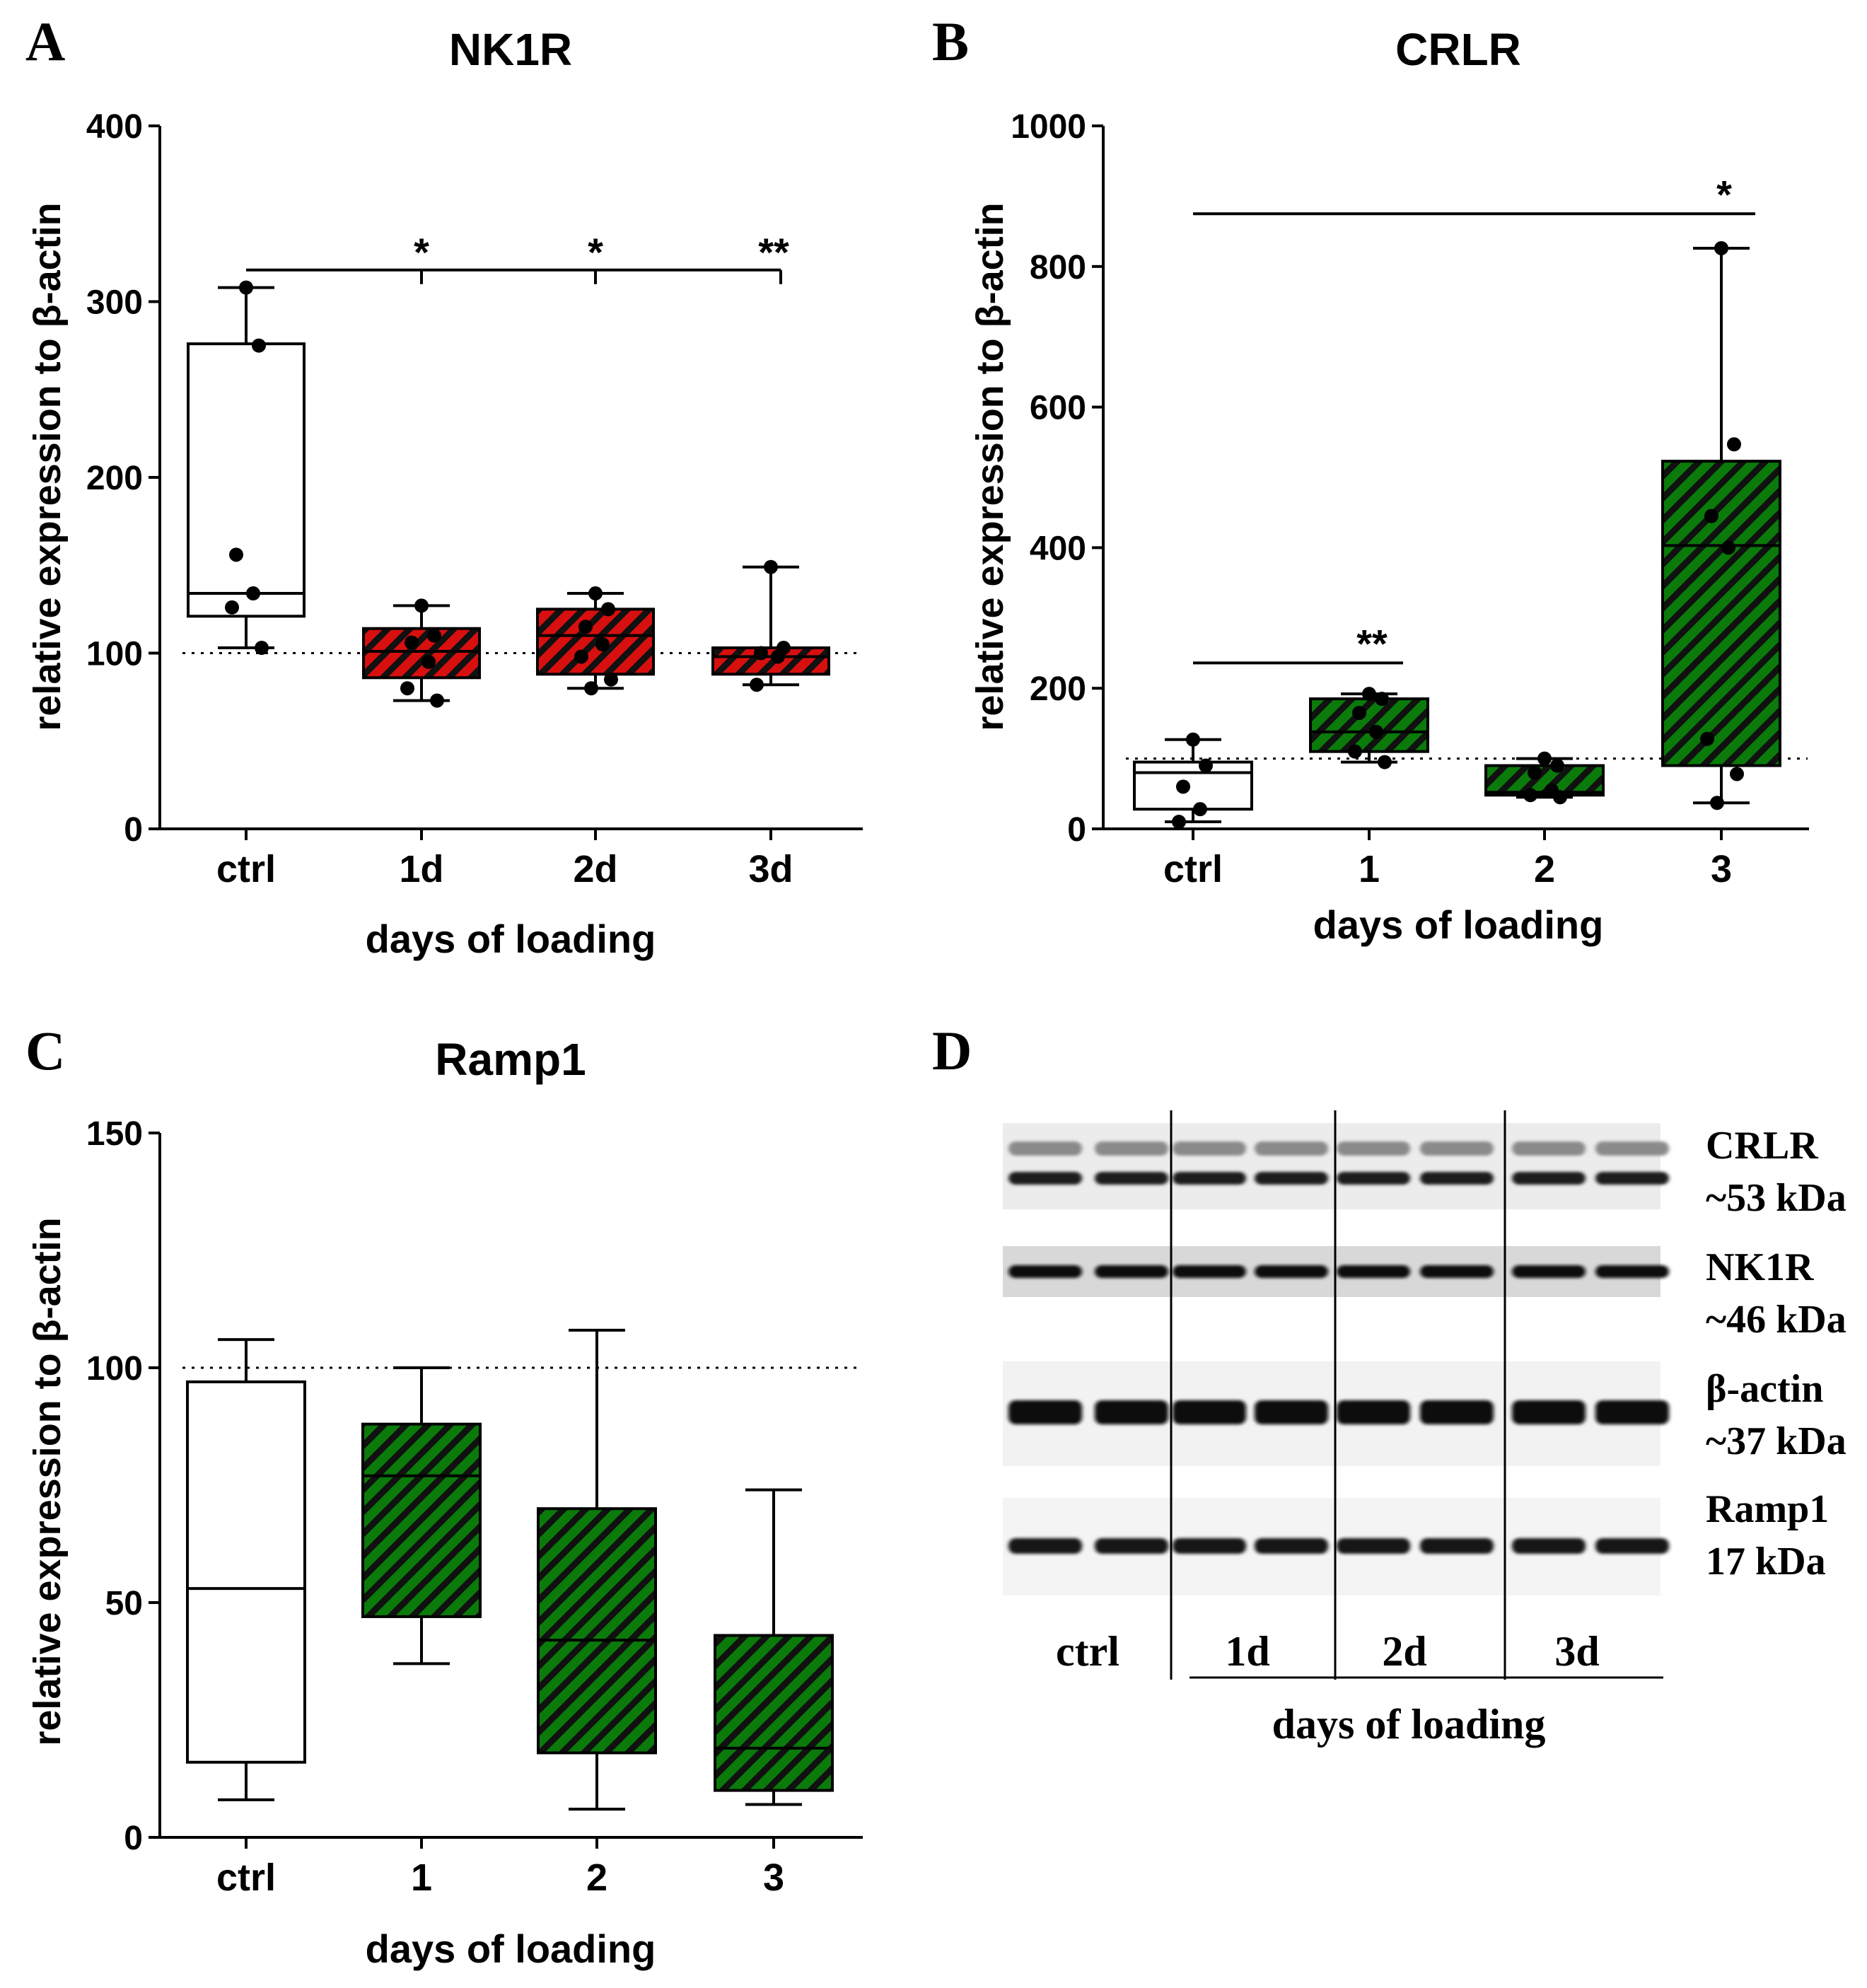 The height and width of the screenshot is (1988, 1867). I want to click on box-2d, so click(595, 641).